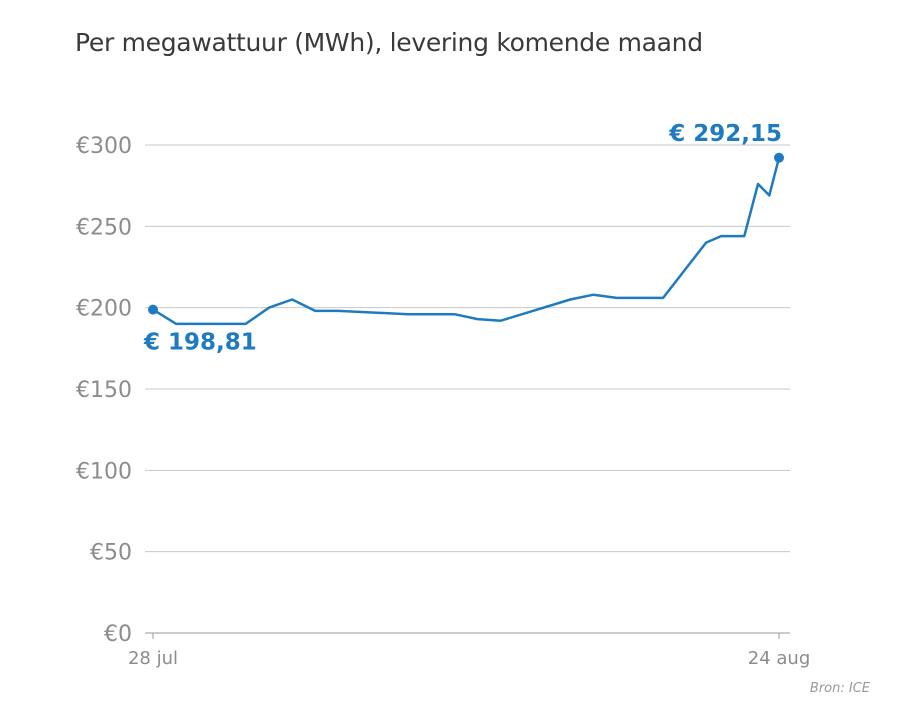 The width and height of the screenshot is (900, 715). I want to click on data-label-1: € 292,15, so click(725, 134).